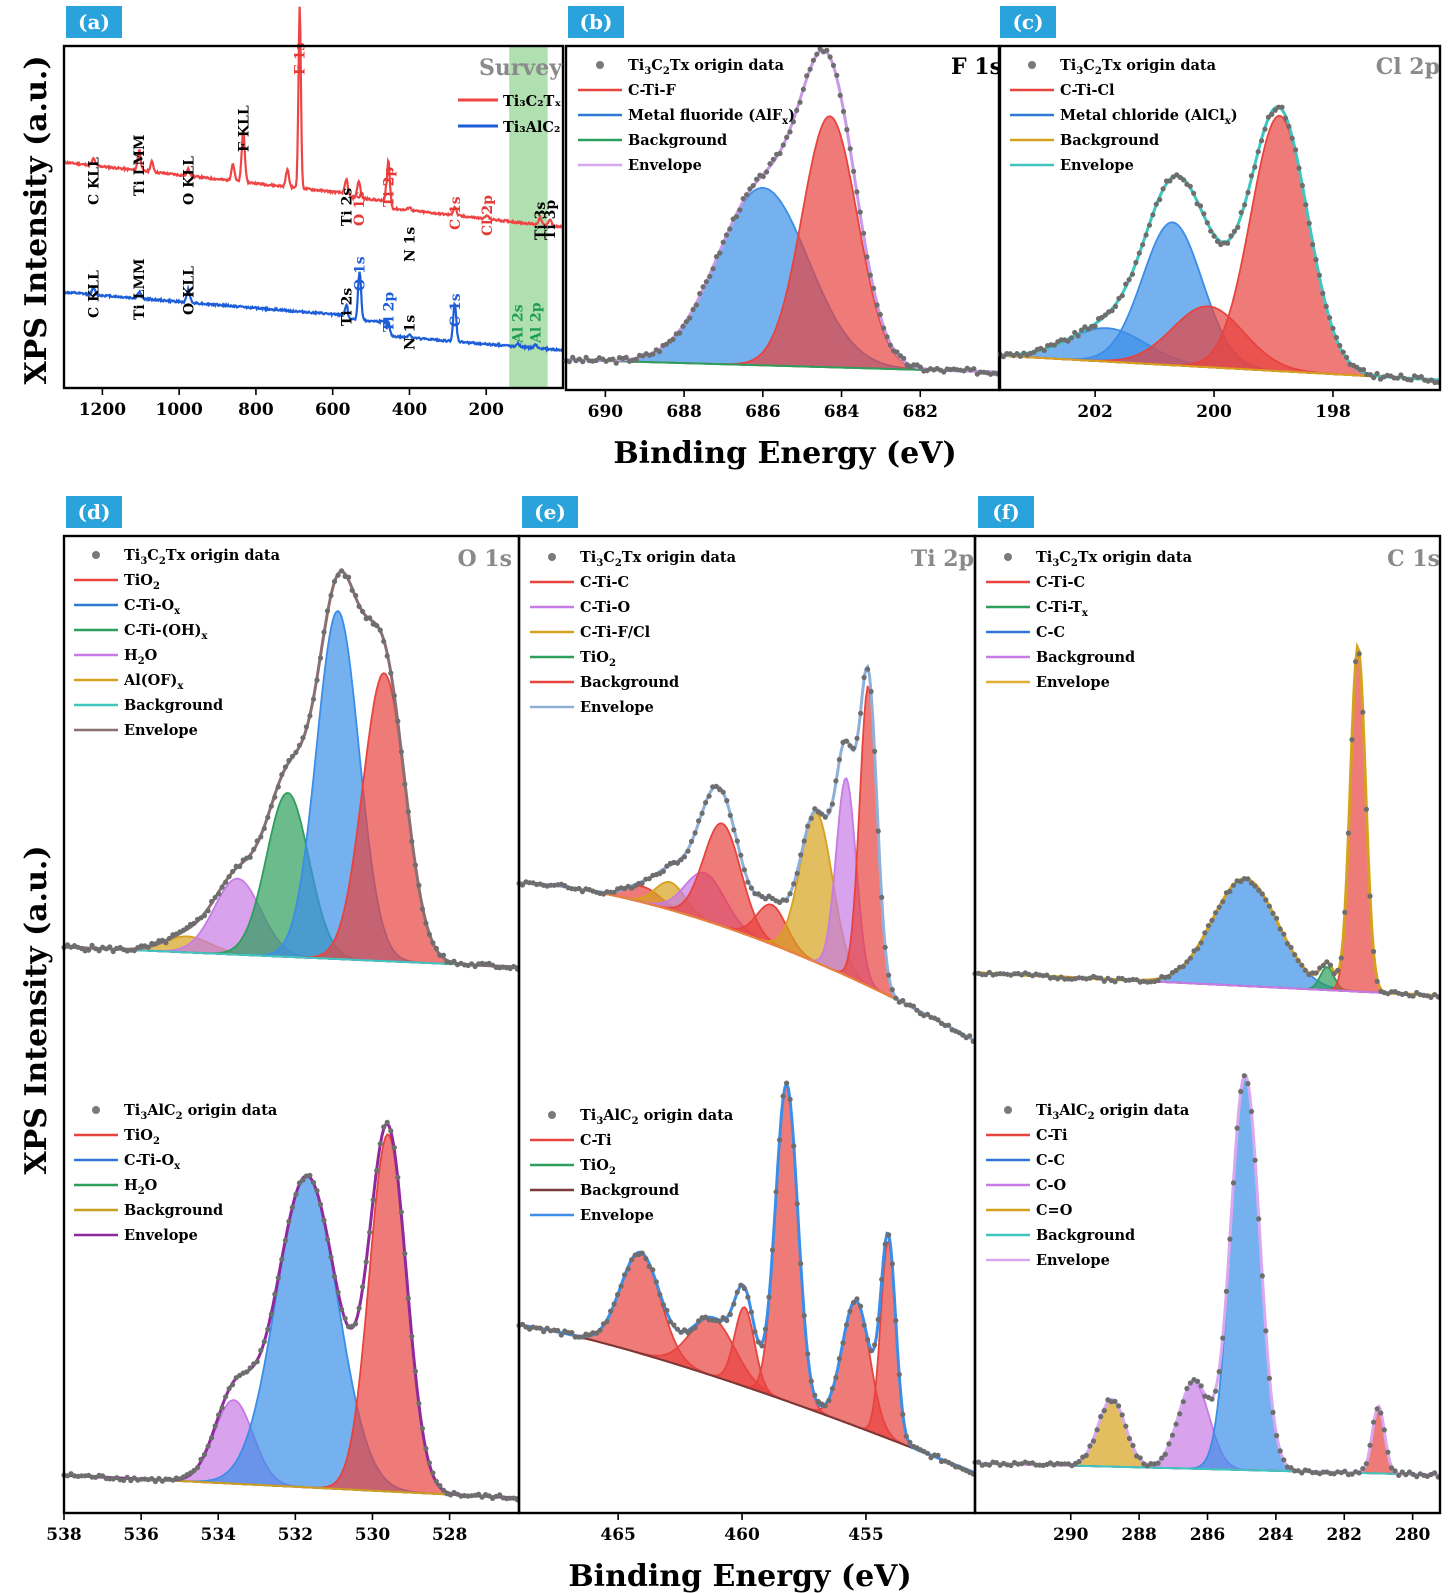  Describe the element at coordinates (290, 770) in the screenshot. I see `o1s-ti3c2tx-origin-data` at that location.